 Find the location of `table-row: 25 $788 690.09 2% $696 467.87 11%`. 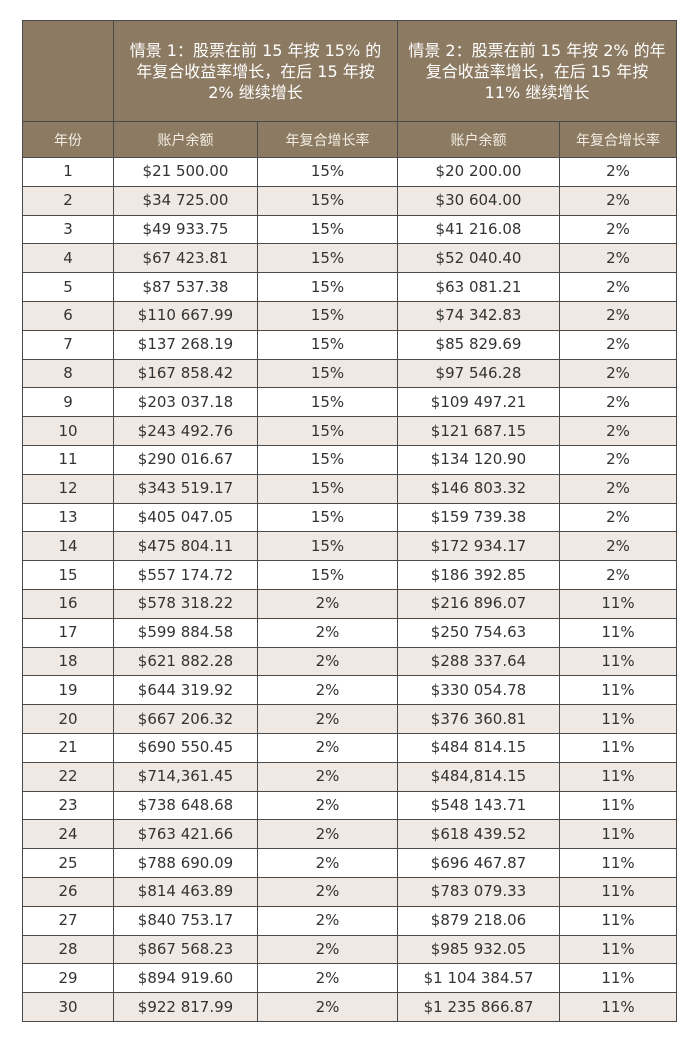

table-row: 25 $788 690.09 2% $696 467.87 11% is located at coordinates (349, 863).